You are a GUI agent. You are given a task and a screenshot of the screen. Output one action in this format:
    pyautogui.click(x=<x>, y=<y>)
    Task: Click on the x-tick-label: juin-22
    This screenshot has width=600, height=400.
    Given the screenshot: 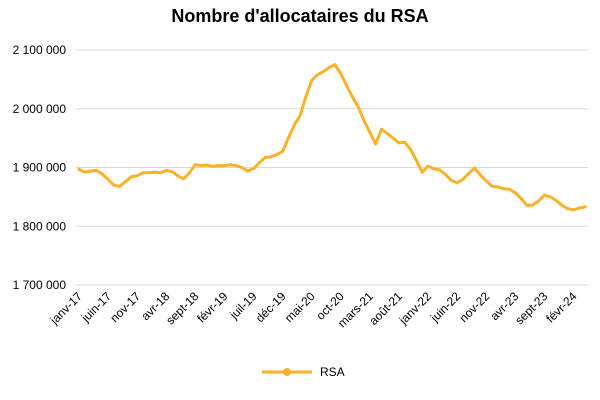 What is the action you would take?
    pyautogui.click(x=445, y=307)
    